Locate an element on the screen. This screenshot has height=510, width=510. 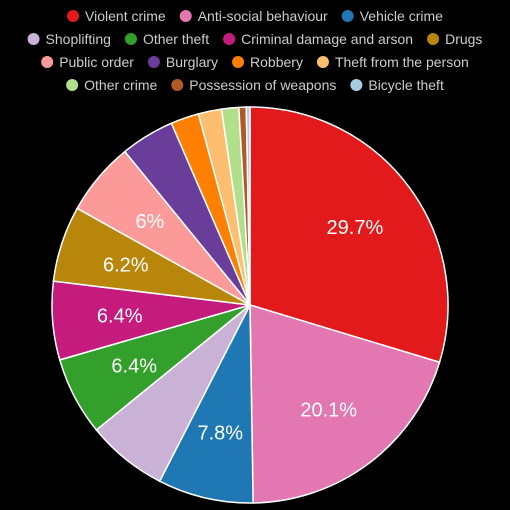
slice-label: 20.1% is located at coordinates (328, 410).